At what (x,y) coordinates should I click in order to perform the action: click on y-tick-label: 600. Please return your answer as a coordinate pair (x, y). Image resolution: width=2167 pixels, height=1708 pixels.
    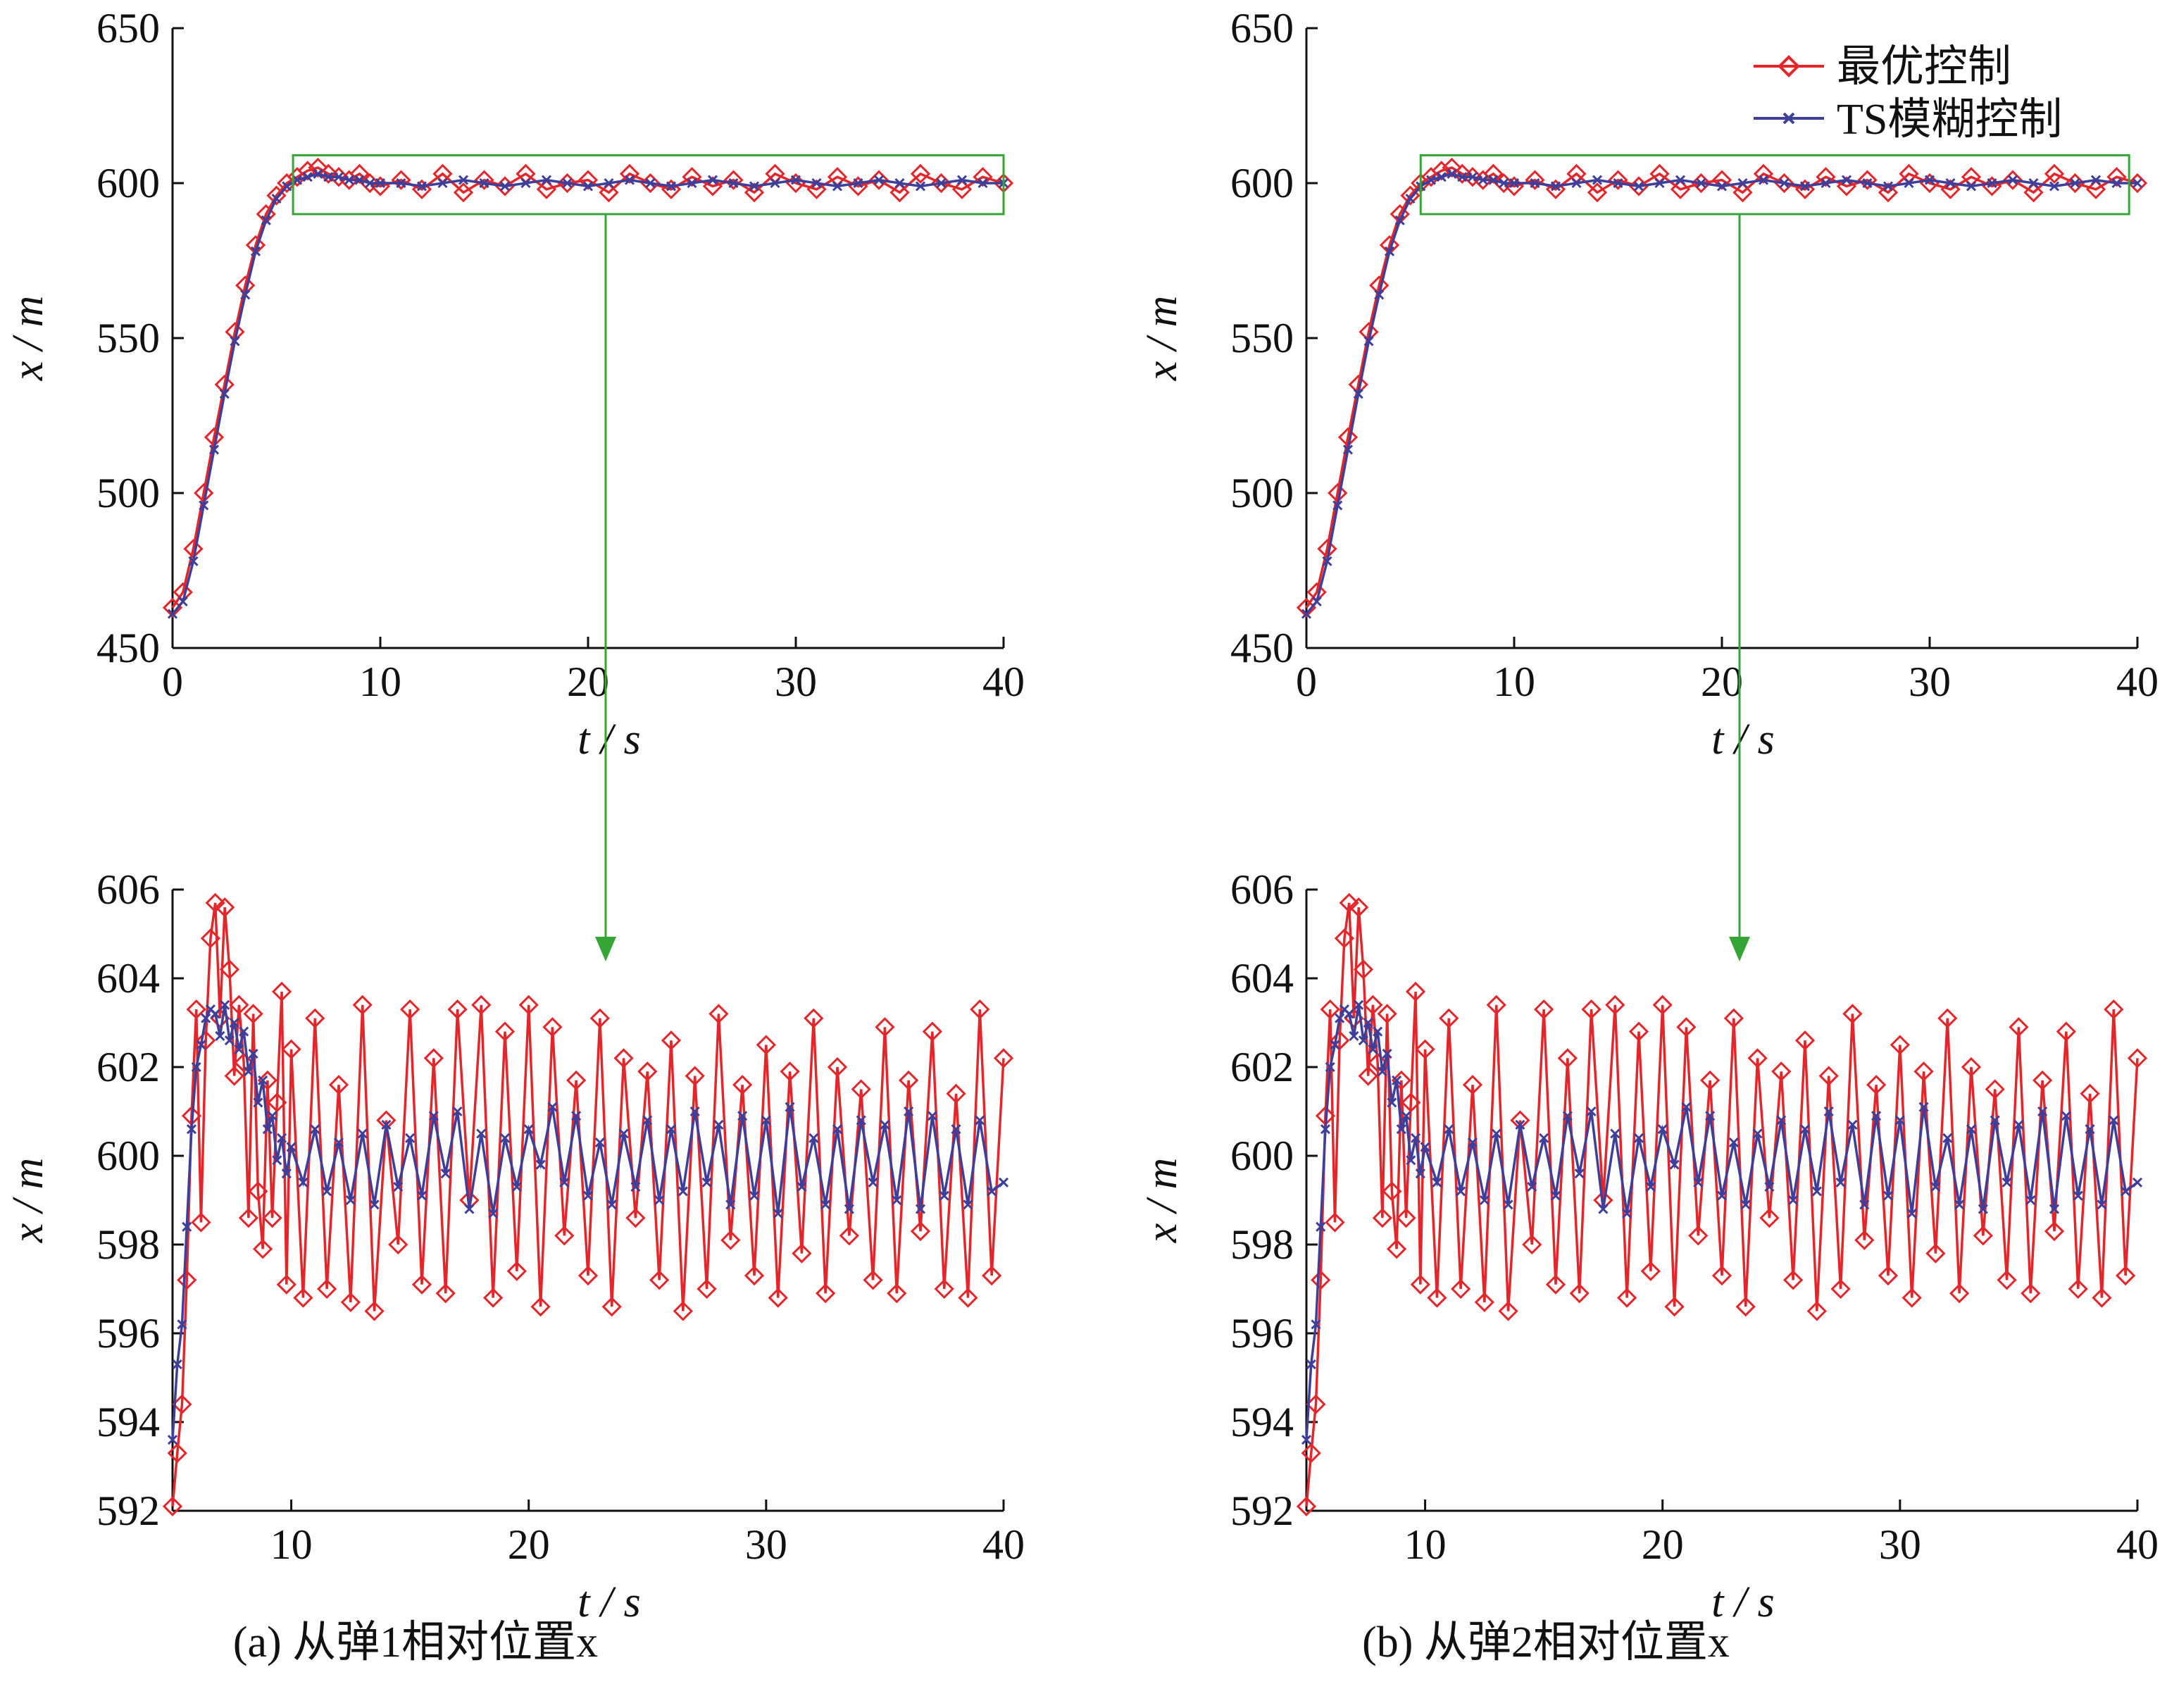
    Looking at the image, I should click on (1262, 183).